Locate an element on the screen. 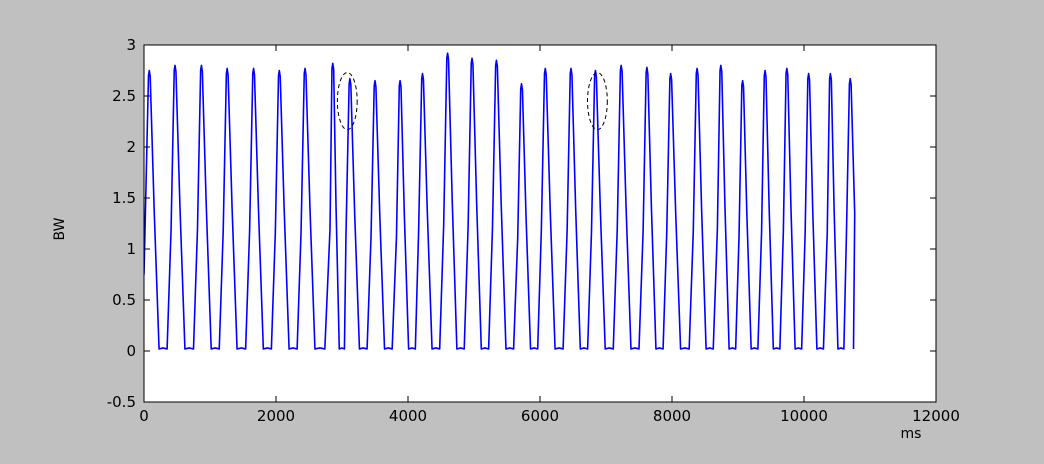 The image size is (1044, 464). y-tick-label: 1.5 is located at coordinates (124, 198).